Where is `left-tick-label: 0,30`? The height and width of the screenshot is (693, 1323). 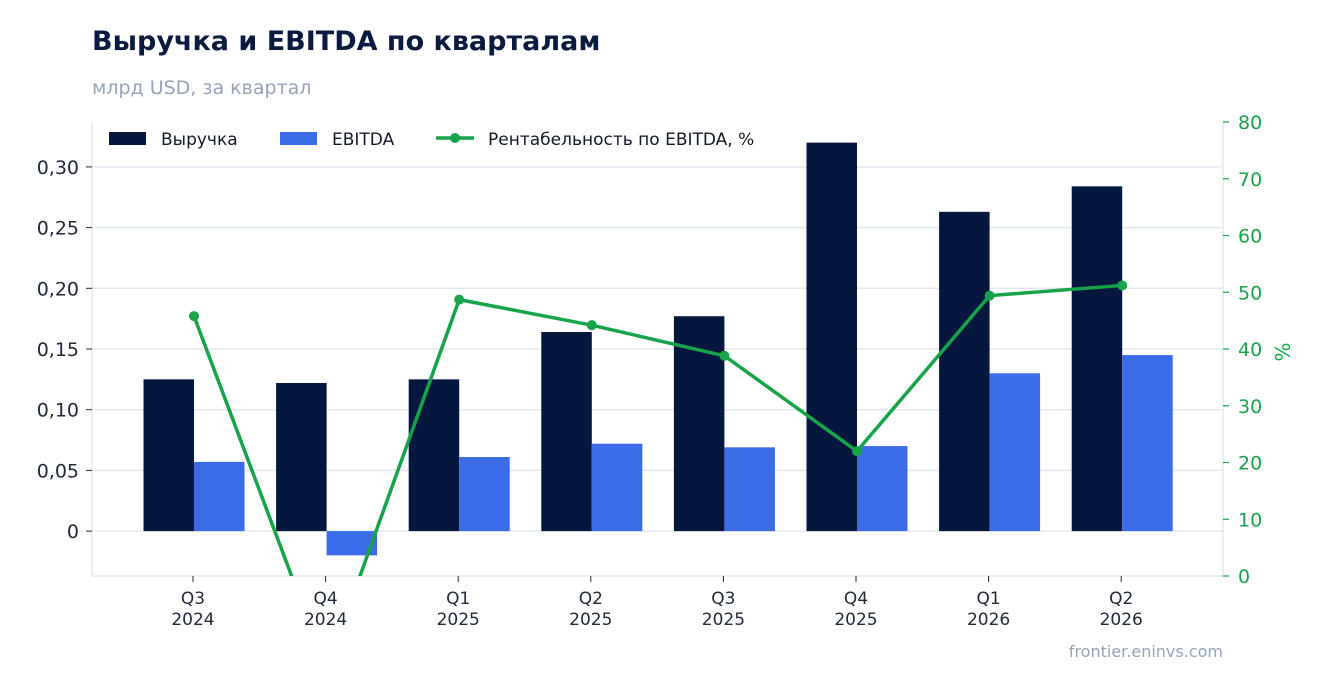 left-tick-label: 0,30 is located at coordinates (58, 168).